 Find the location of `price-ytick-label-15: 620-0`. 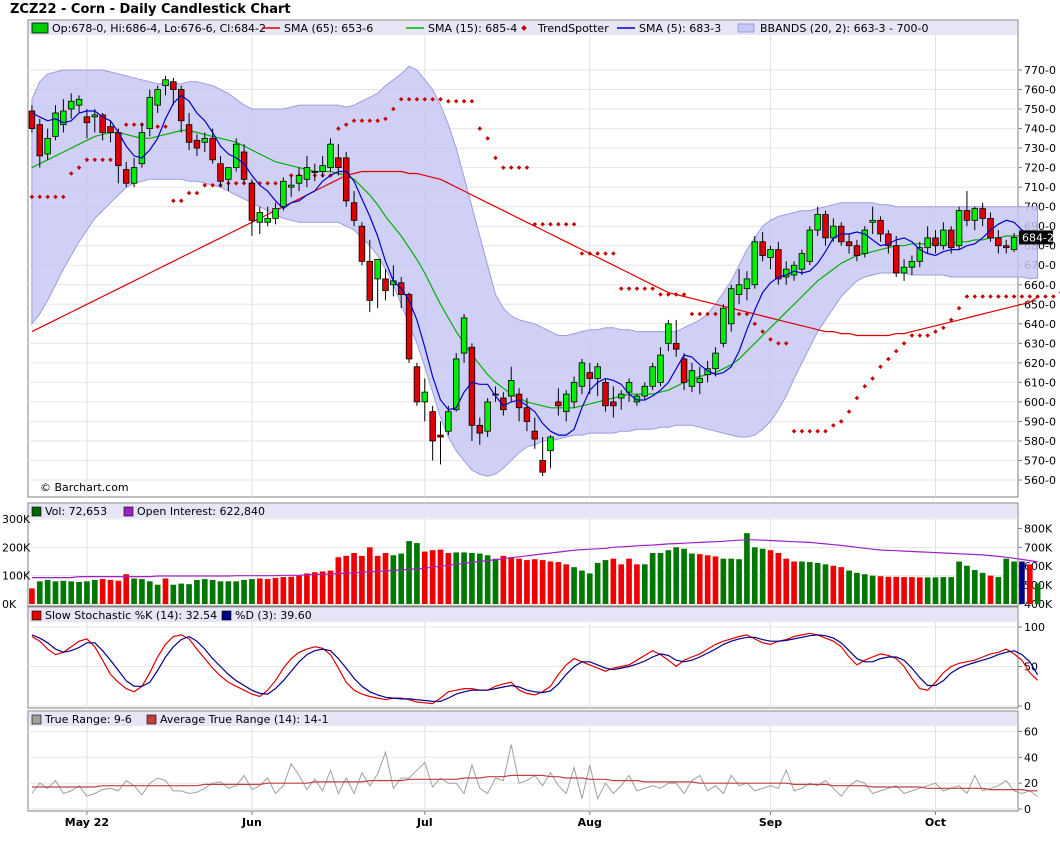

price-ytick-label-15: 620-0 is located at coordinates (1040, 363).